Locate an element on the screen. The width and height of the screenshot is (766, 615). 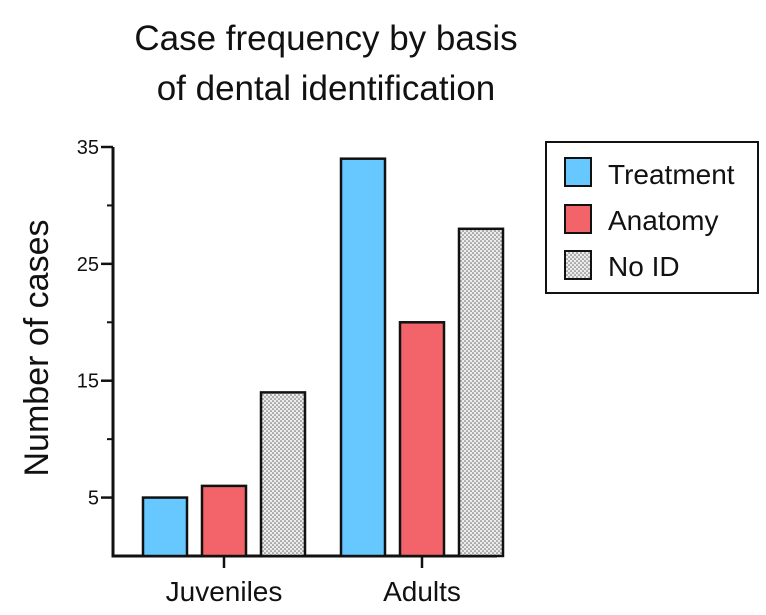
chart-title-line-1: Case frequency by basis is located at coordinates (325, 38).